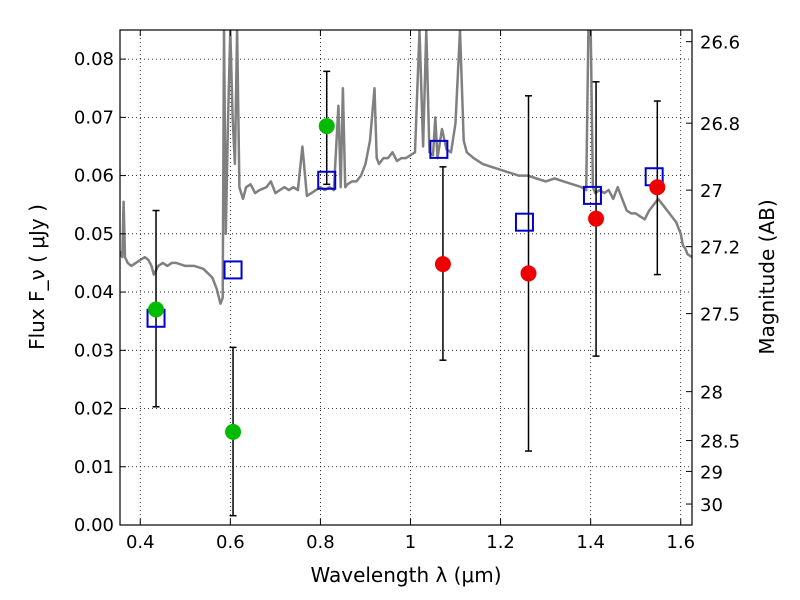 The height and width of the screenshot is (600, 800). I want to click on x-axis-label: Wavelength λ (μm), so click(405, 575).